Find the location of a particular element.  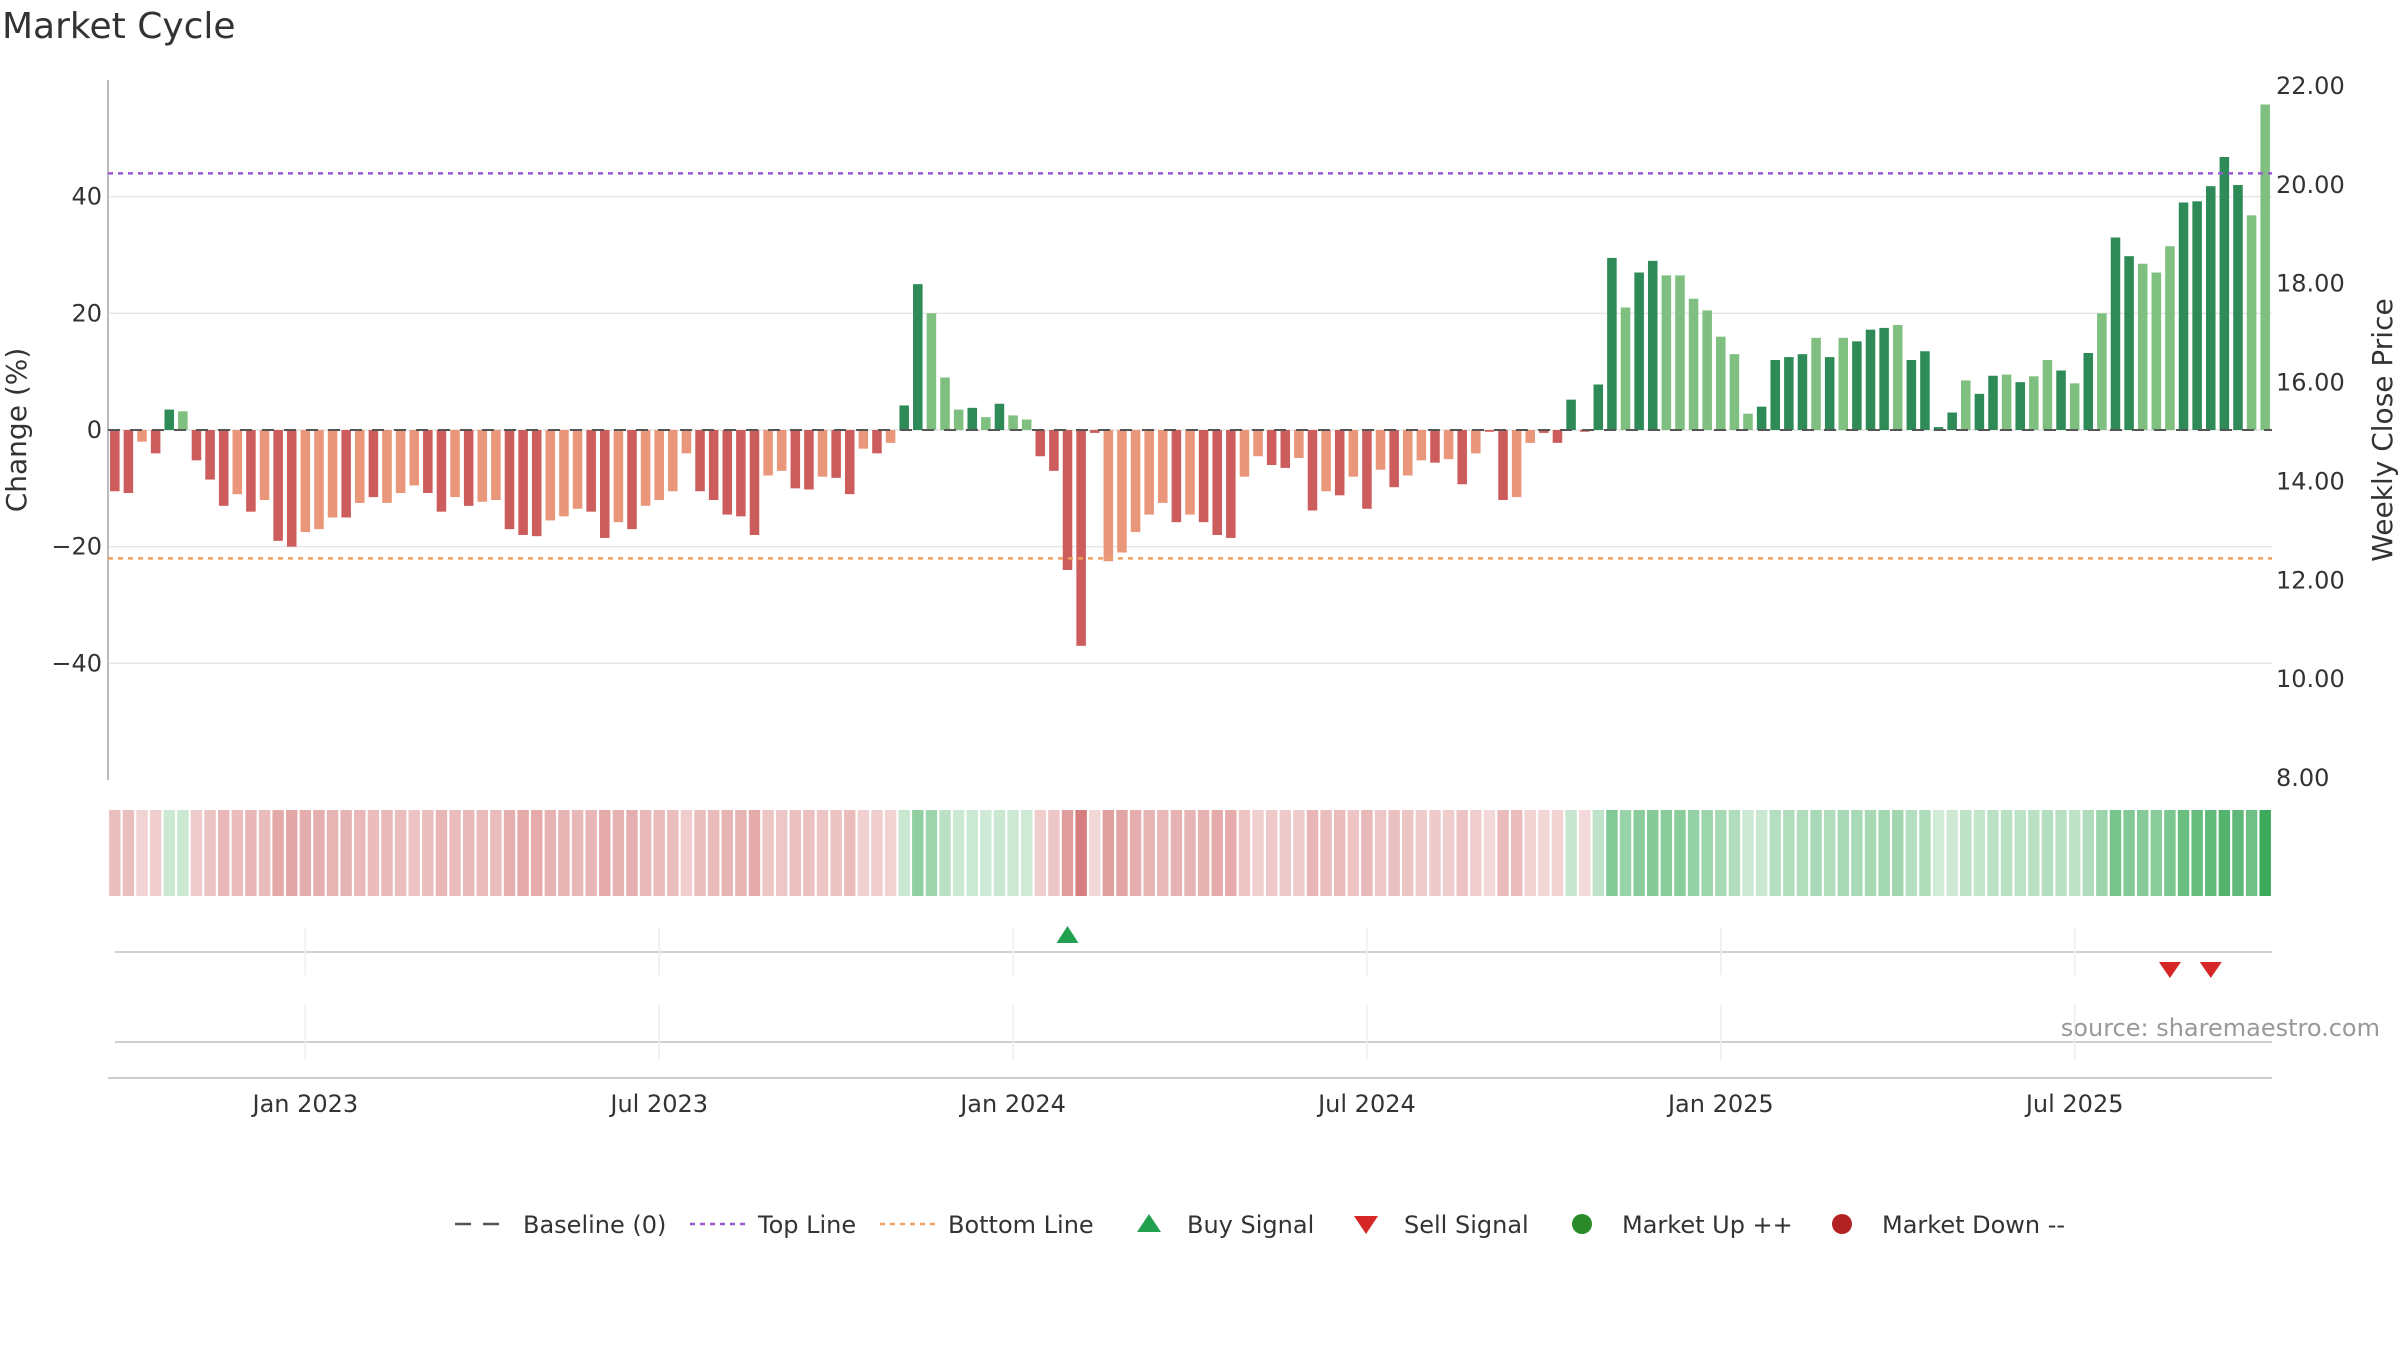

heat-strip is located at coordinates (1190, 853).